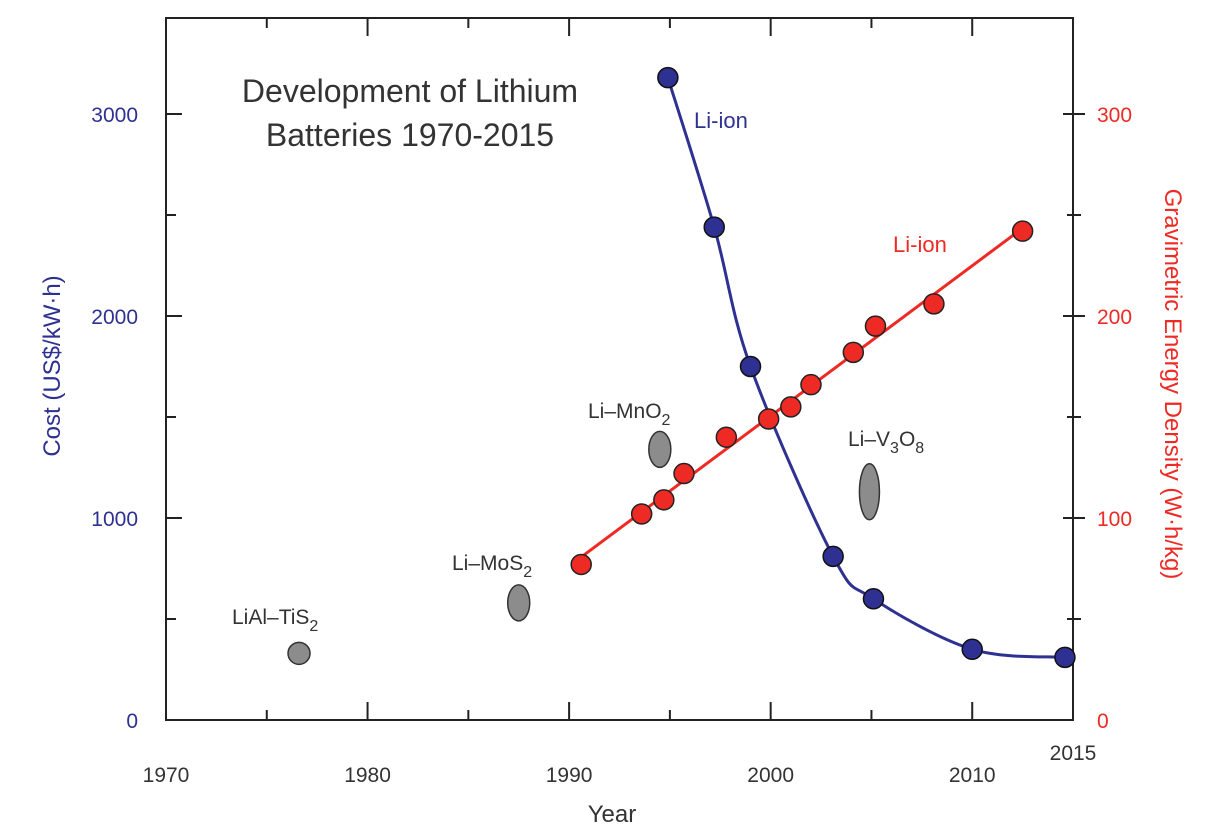 This screenshot has height=838, width=1228. I want to click on x-tick-label: 2015, so click(1073, 753).